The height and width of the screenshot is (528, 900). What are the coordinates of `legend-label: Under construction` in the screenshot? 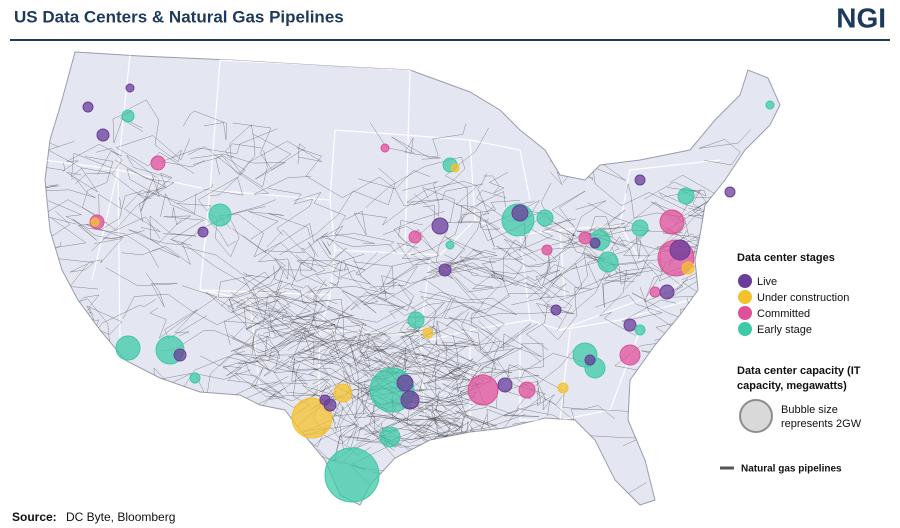 It's located at (803, 298).